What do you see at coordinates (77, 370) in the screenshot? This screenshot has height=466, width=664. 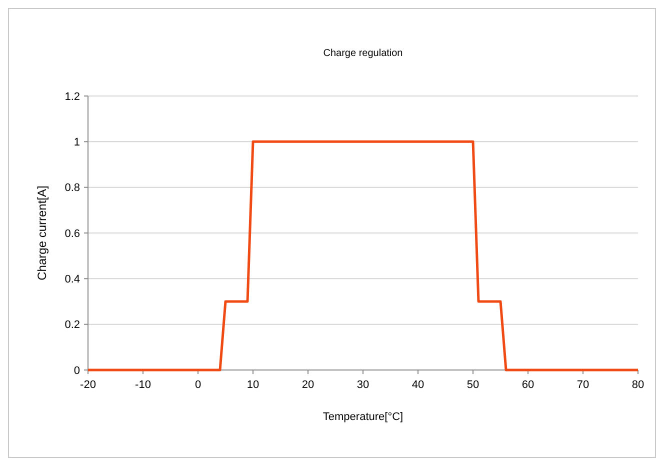 I see `y-tick-label: 0` at bounding box center [77, 370].